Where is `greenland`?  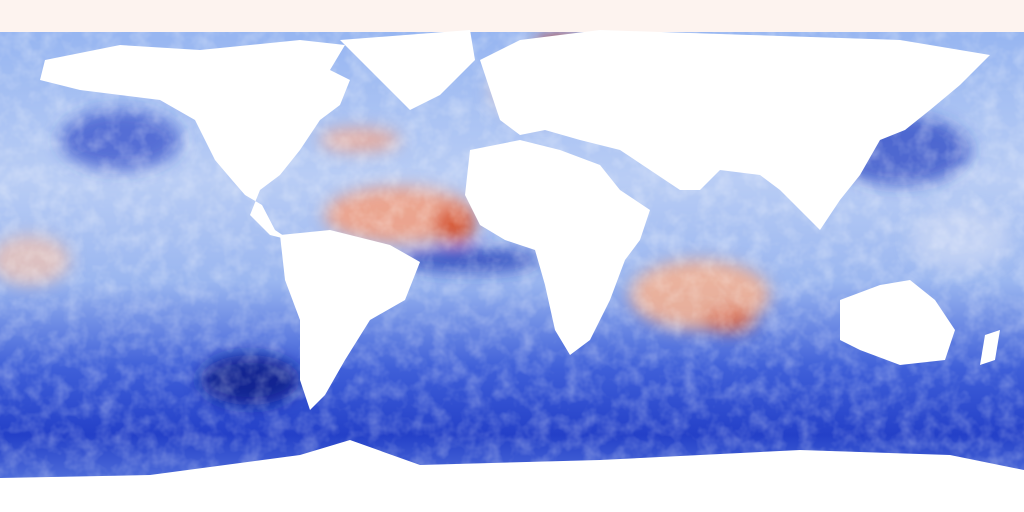
greenland is located at coordinates (407, 70).